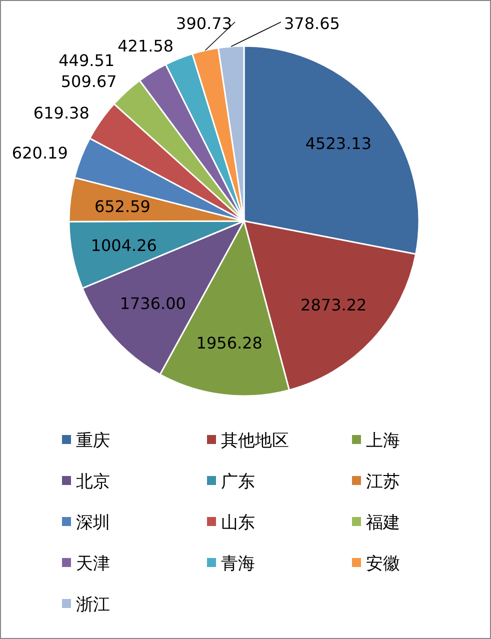 This screenshot has width=491, height=639. Describe the element at coordinates (93, 441) in the screenshot. I see `legend-label: 重庆` at that location.